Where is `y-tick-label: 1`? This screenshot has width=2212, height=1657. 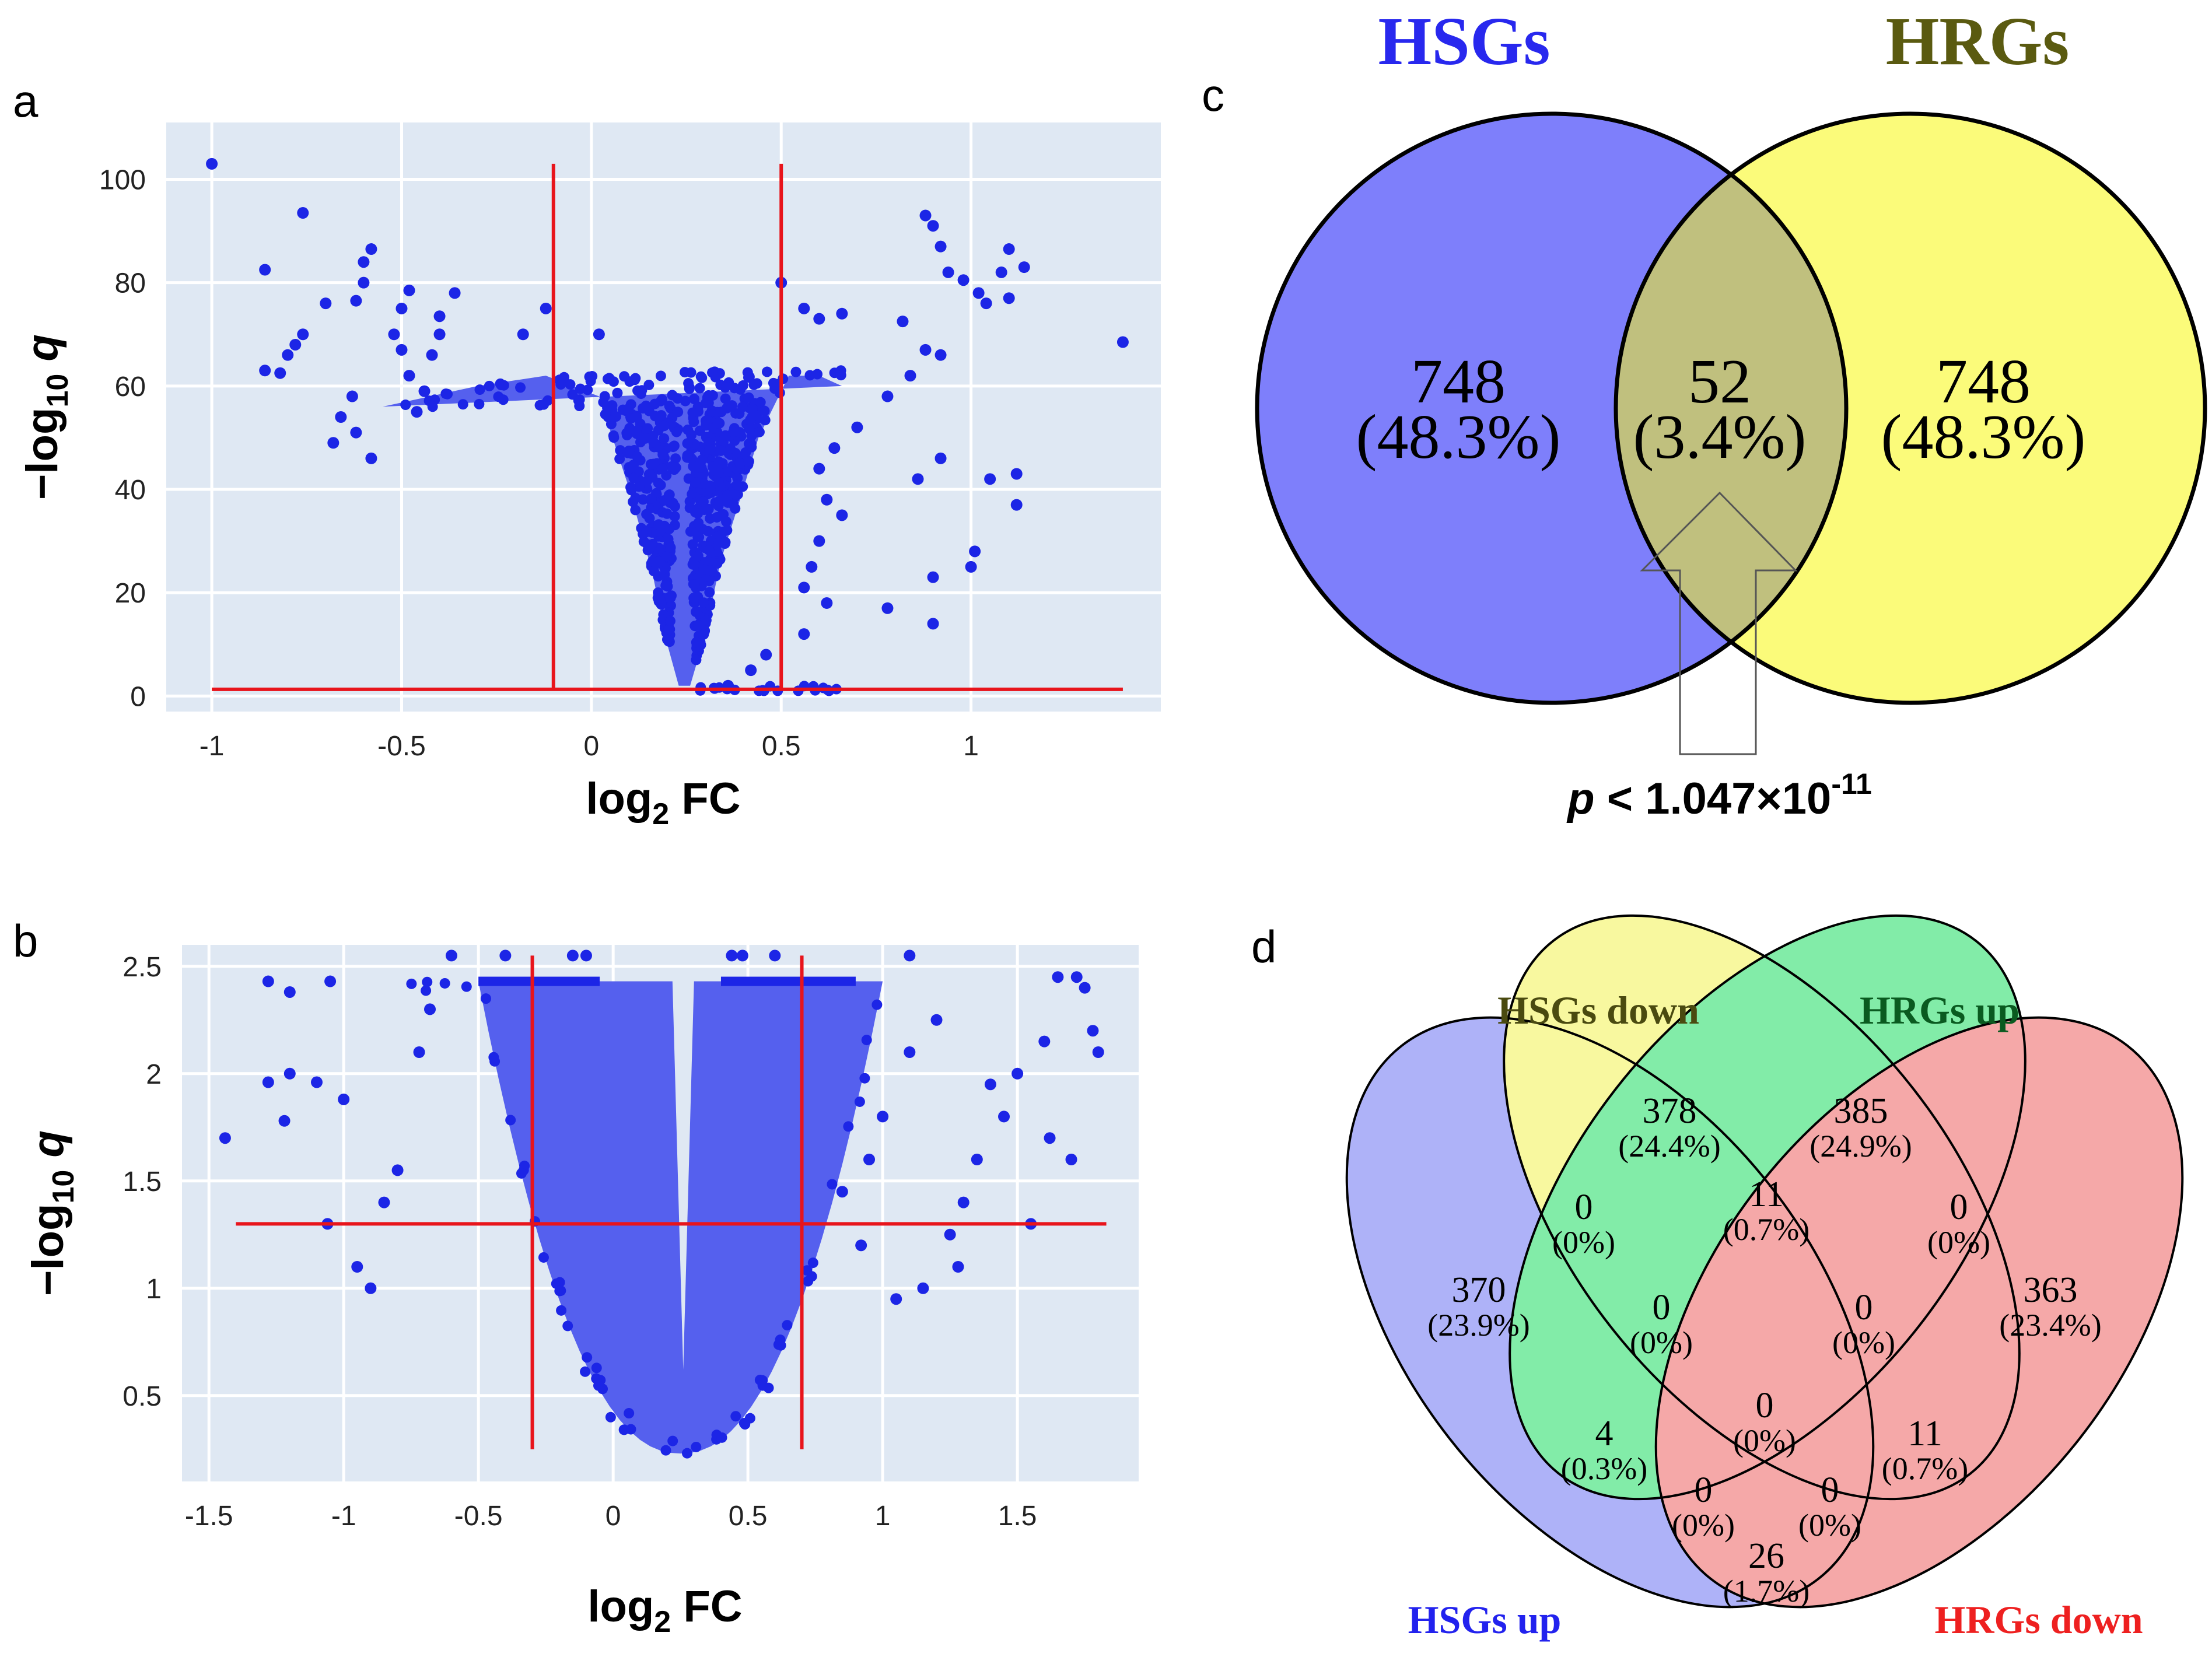 y-tick-label: 1 is located at coordinates (154, 1289).